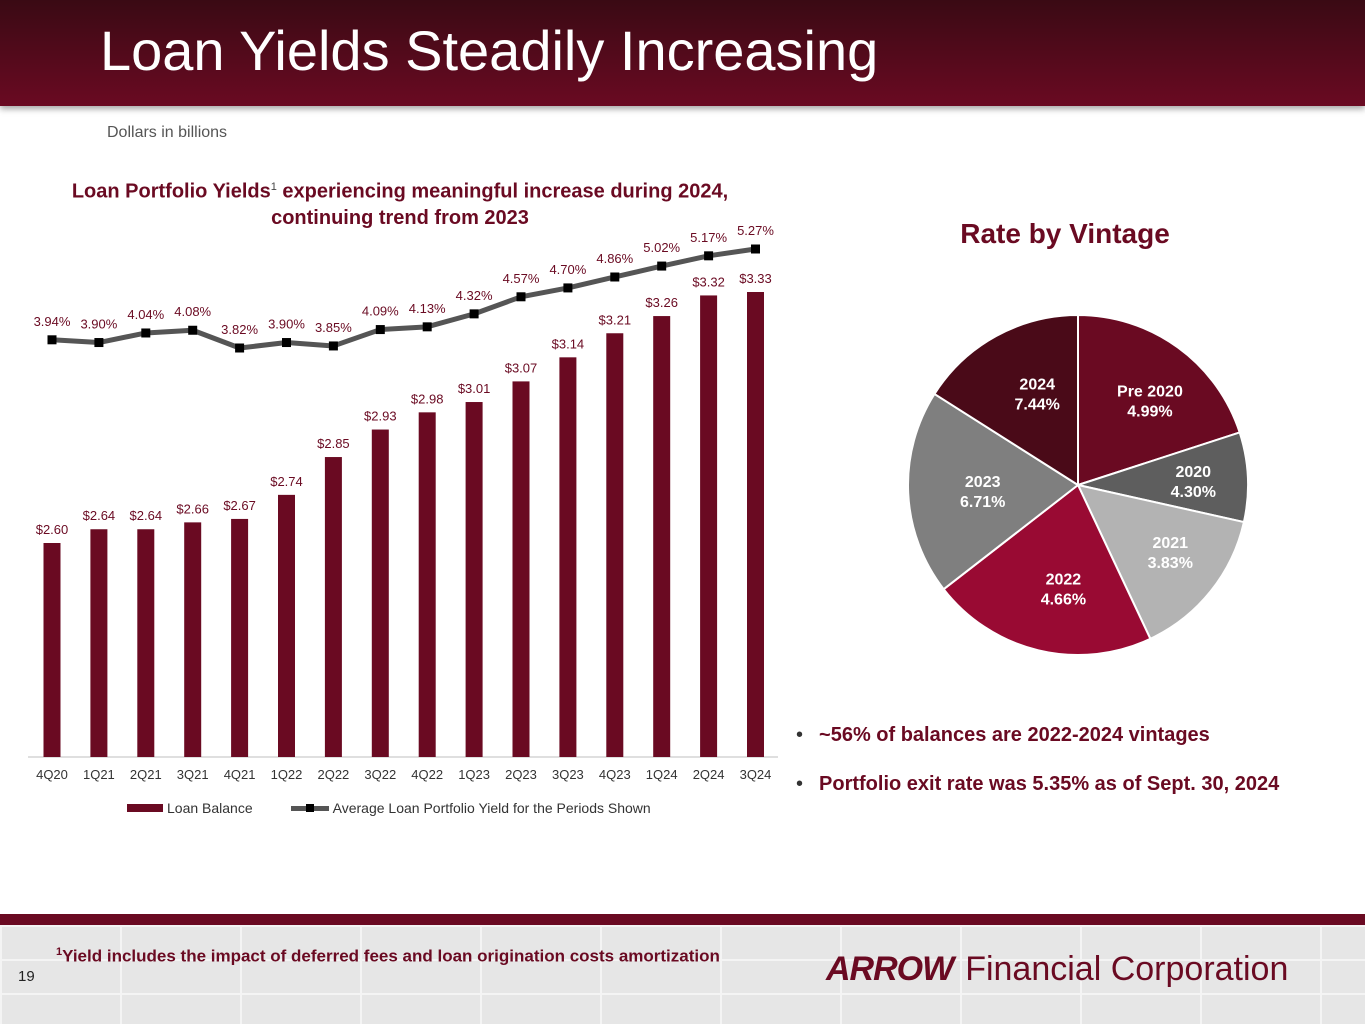 The height and width of the screenshot is (1024, 1365). I want to click on header-bar: Loan Yields Steadily Increasing, so click(682, 53).